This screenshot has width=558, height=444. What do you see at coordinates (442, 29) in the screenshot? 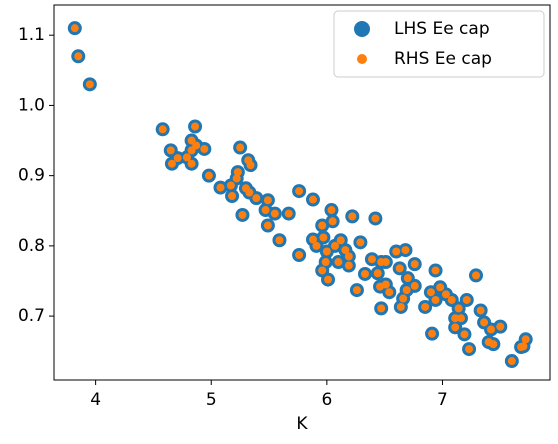
I see `legend-label: LHS Ee cap` at bounding box center [442, 29].